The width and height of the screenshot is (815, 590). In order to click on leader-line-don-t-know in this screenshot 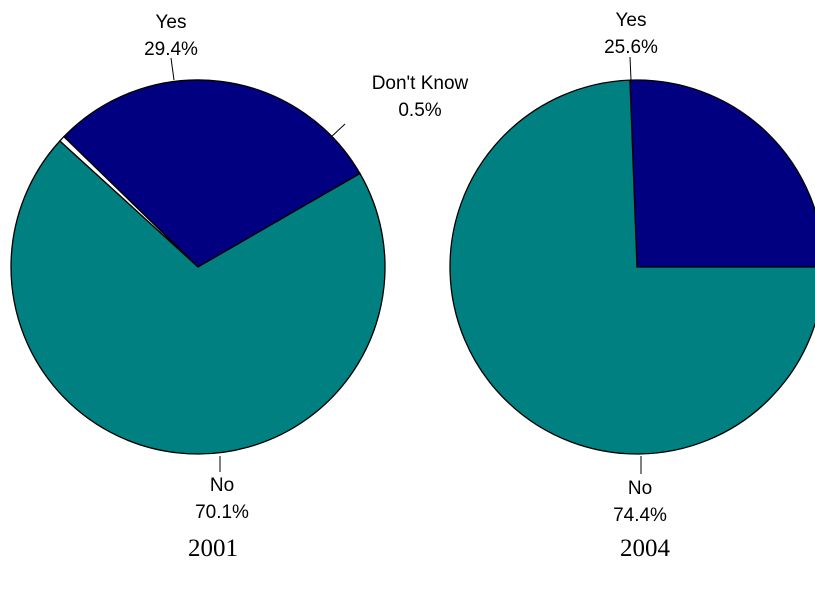, I will do `click(337, 131)`.